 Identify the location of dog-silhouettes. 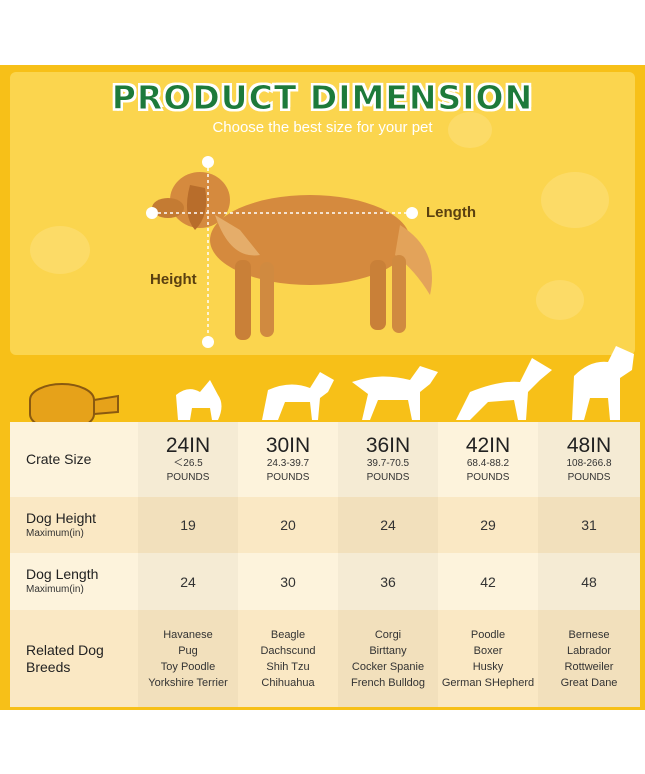
(405, 383).